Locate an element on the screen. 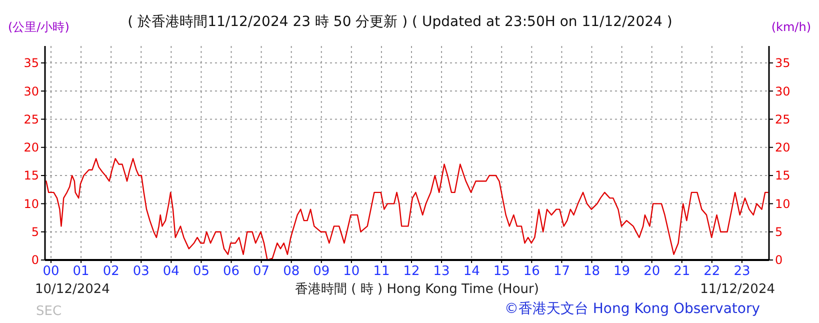  x-tick-label: 06 is located at coordinates (231, 271).